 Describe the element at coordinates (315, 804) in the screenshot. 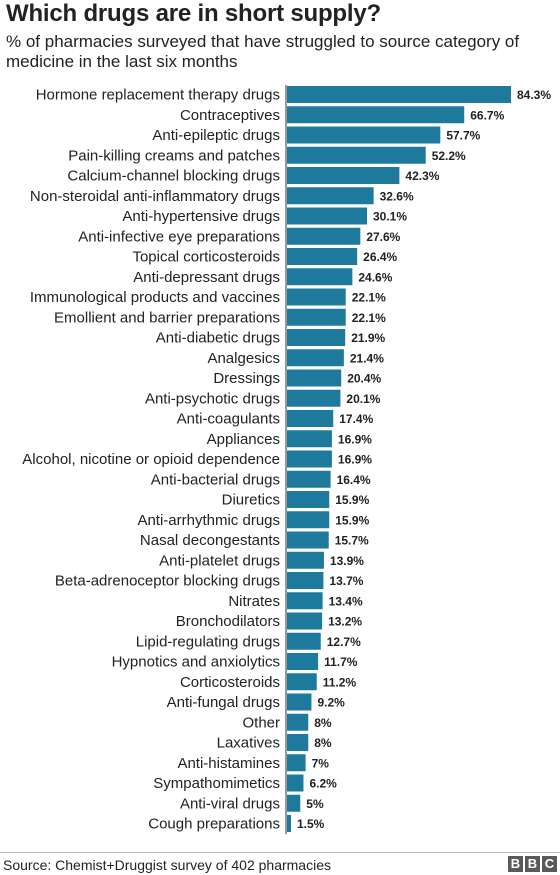

I see `value-label: 5%` at that location.